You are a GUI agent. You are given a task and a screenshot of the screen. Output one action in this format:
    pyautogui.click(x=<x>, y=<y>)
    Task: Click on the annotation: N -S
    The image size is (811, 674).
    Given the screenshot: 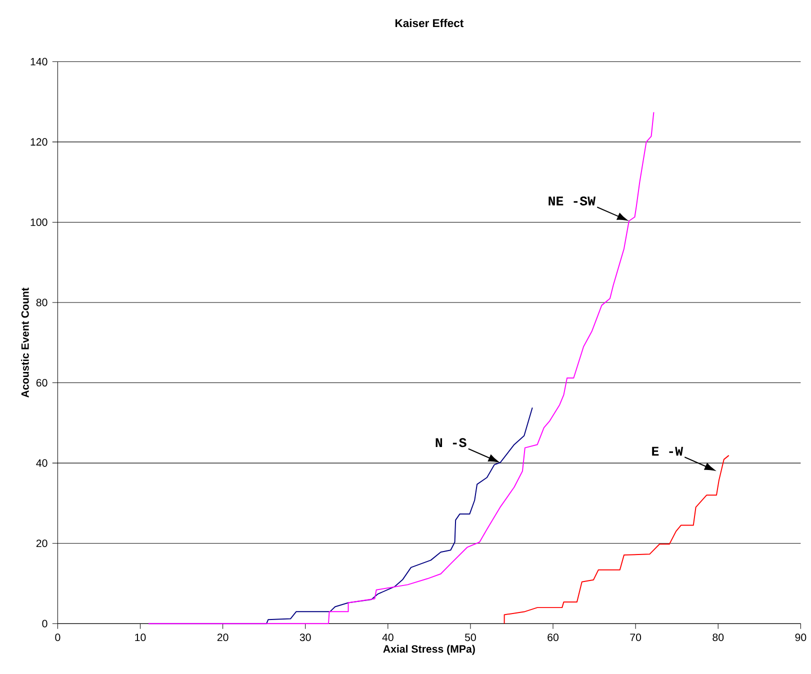 What is the action you would take?
    pyautogui.click(x=451, y=442)
    